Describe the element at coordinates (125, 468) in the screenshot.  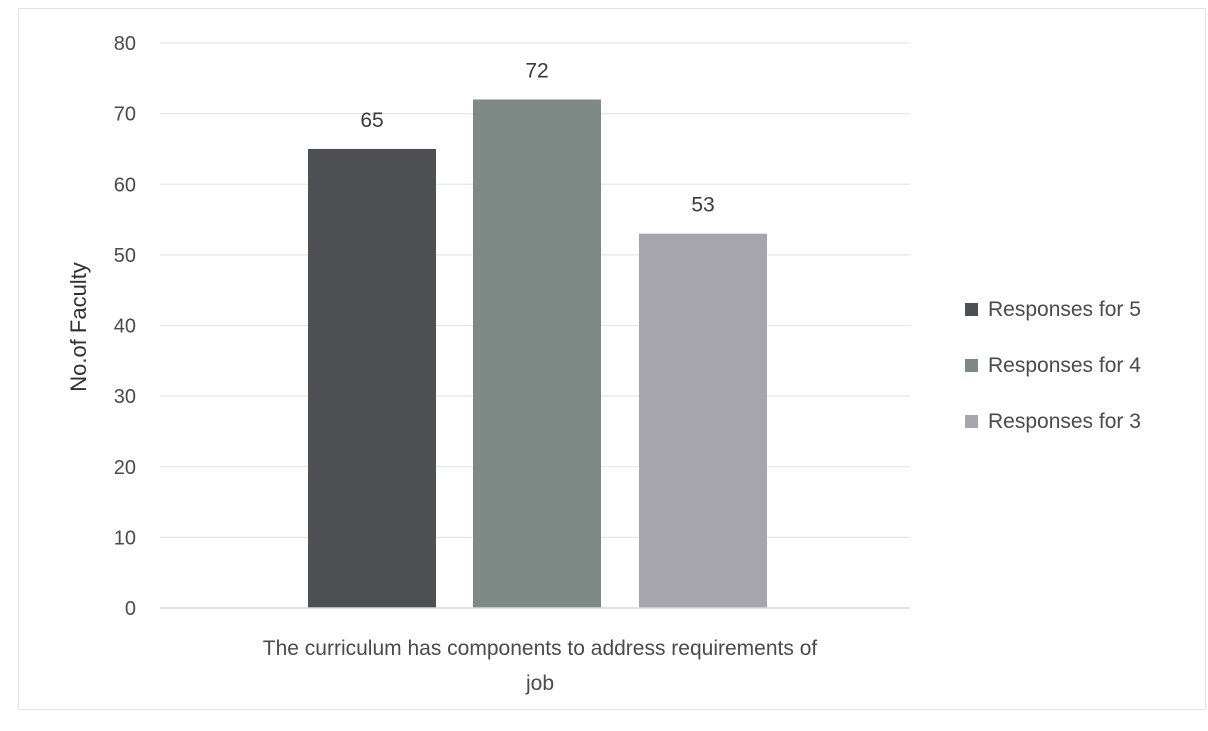
I see `y-tick-label: 20` at that location.